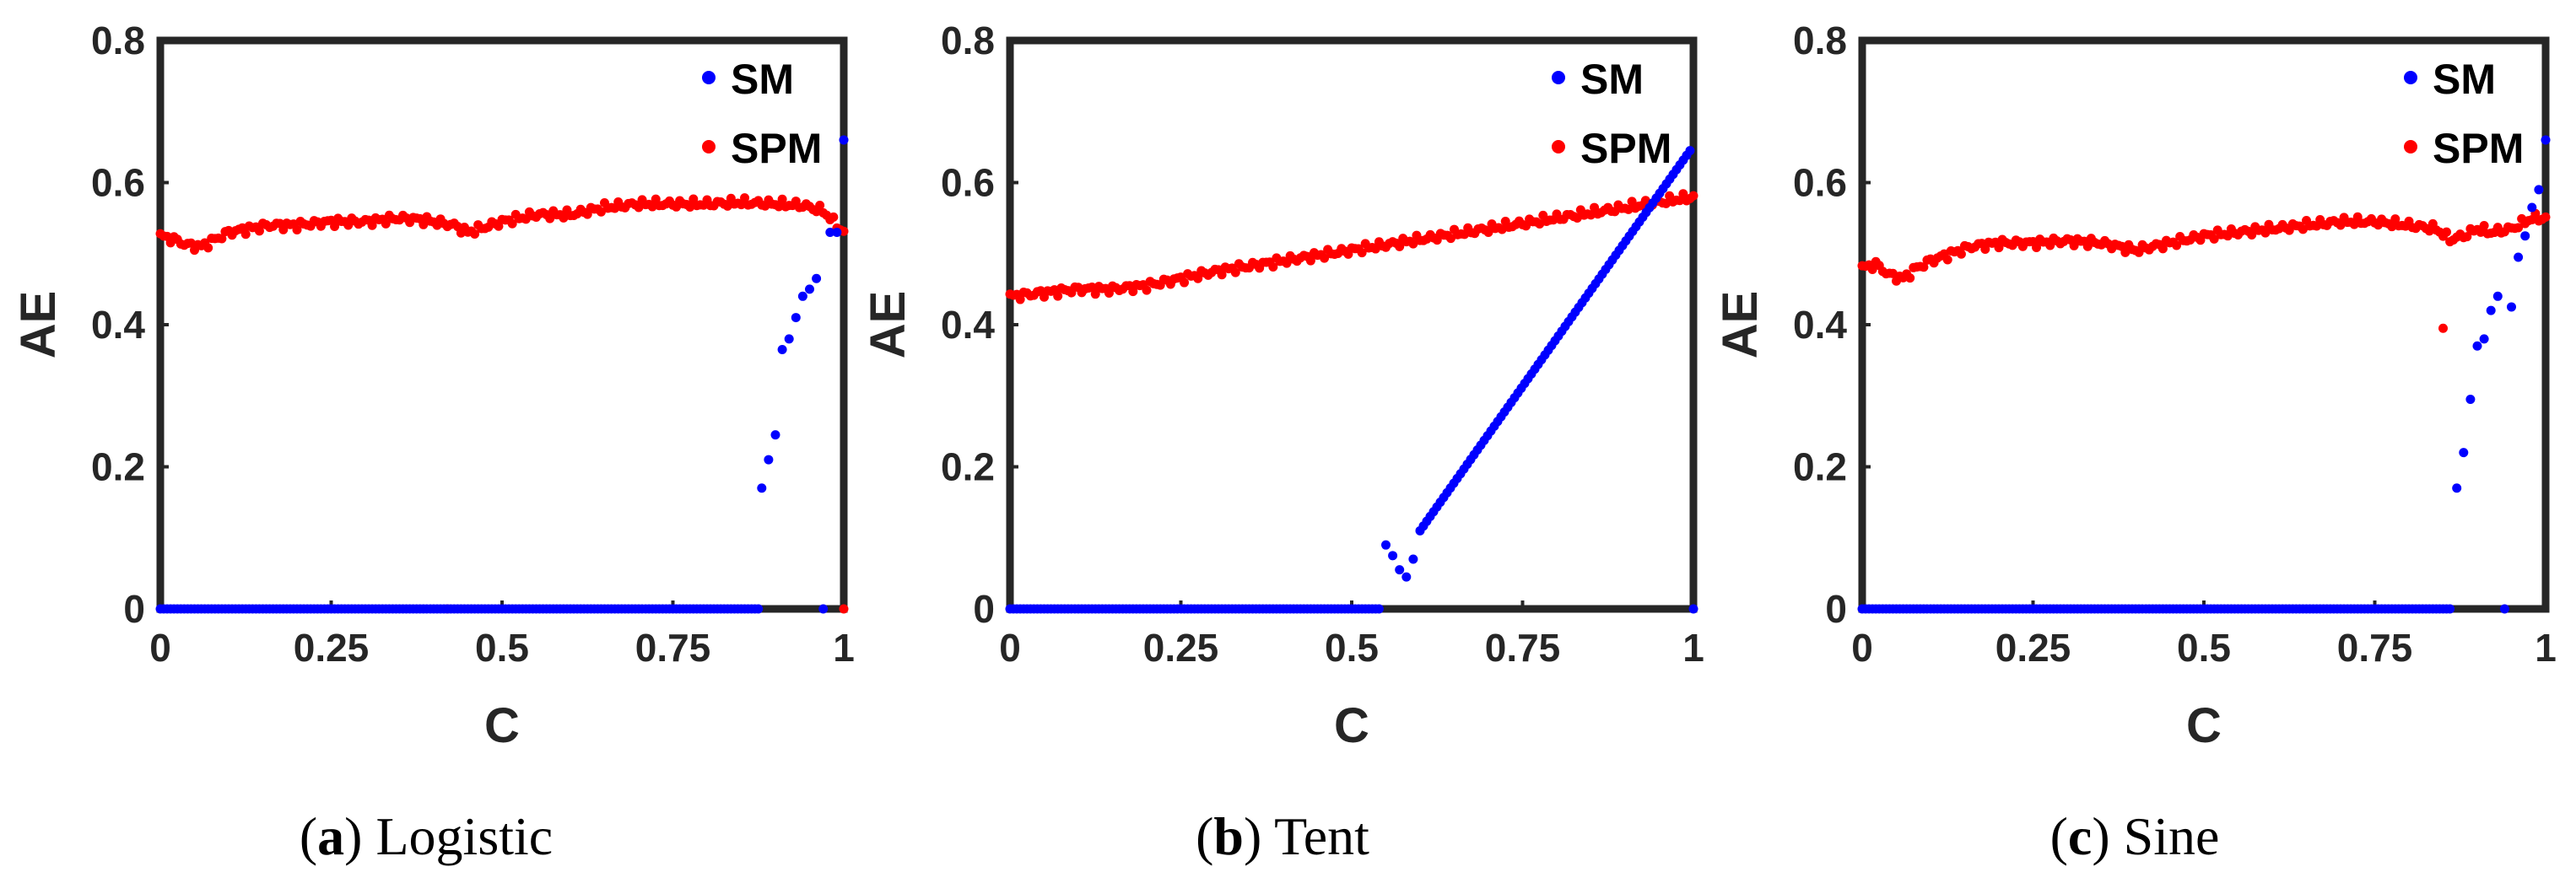 This screenshot has width=2576, height=883. I want to click on legend-marker-spm, so click(1558, 146).